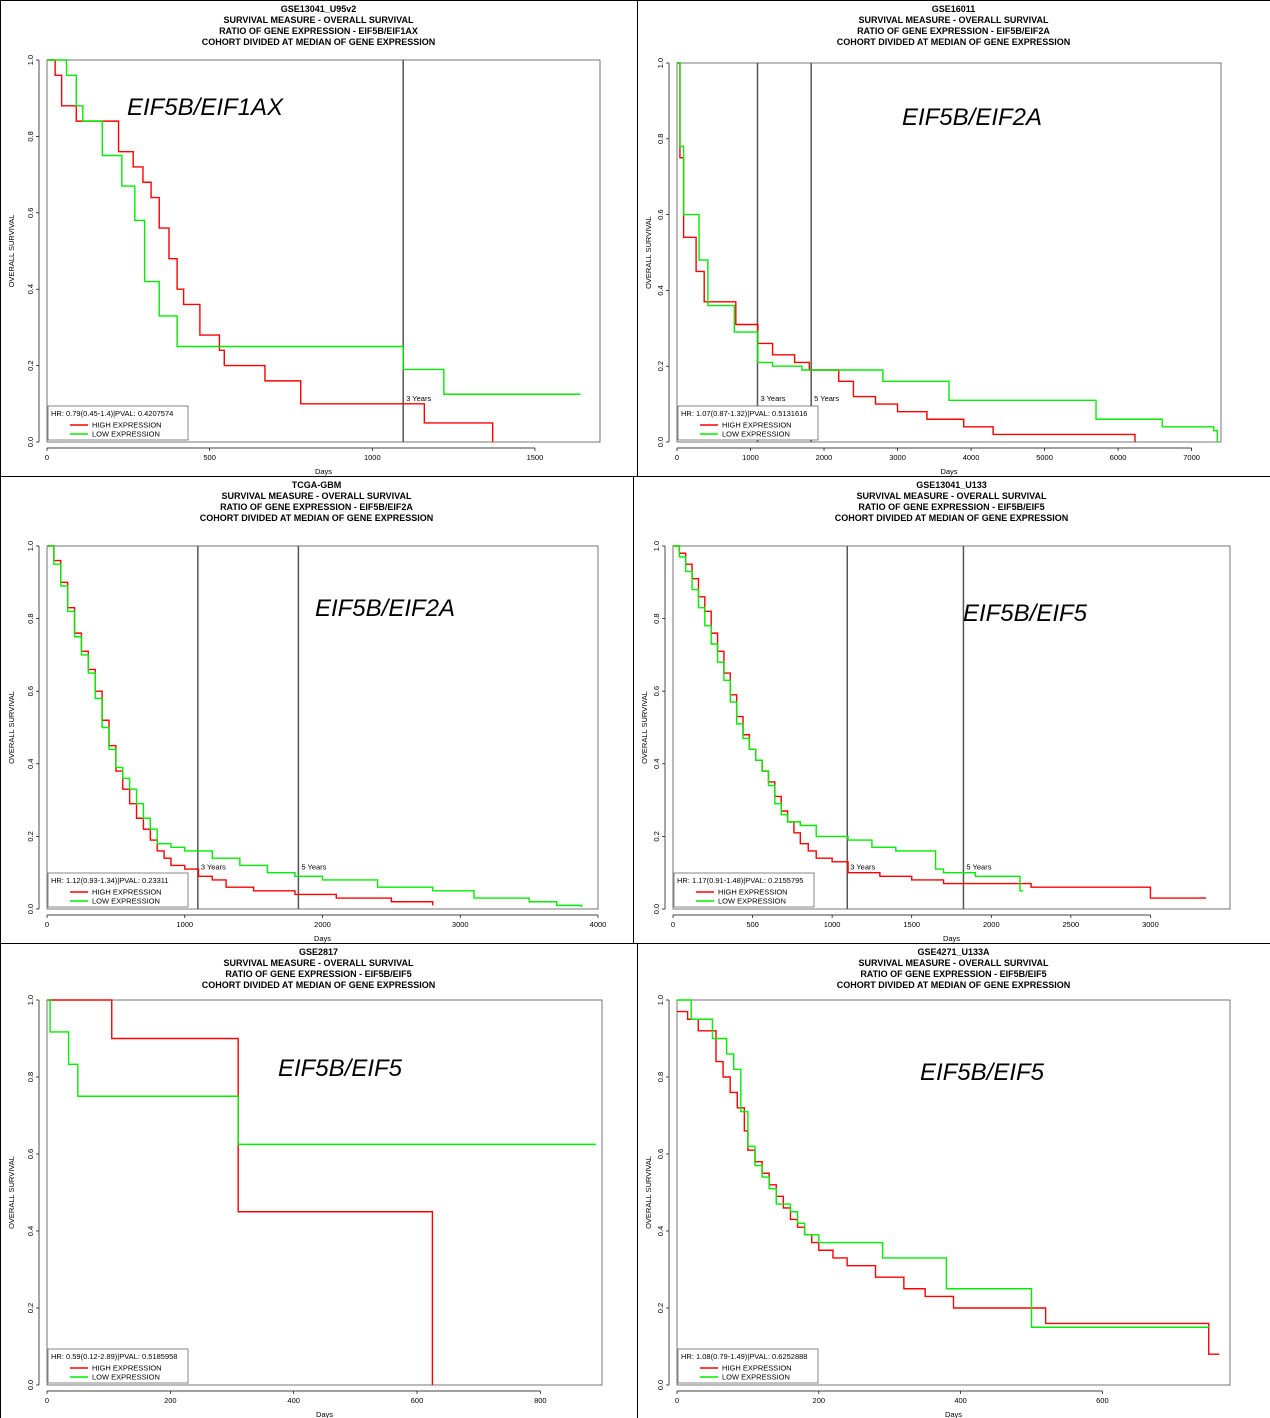  What do you see at coordinates (656, 764) in the screenshot?
I see `chart4-ytick-label-2: 0.4` at bounding box center [656, 764].